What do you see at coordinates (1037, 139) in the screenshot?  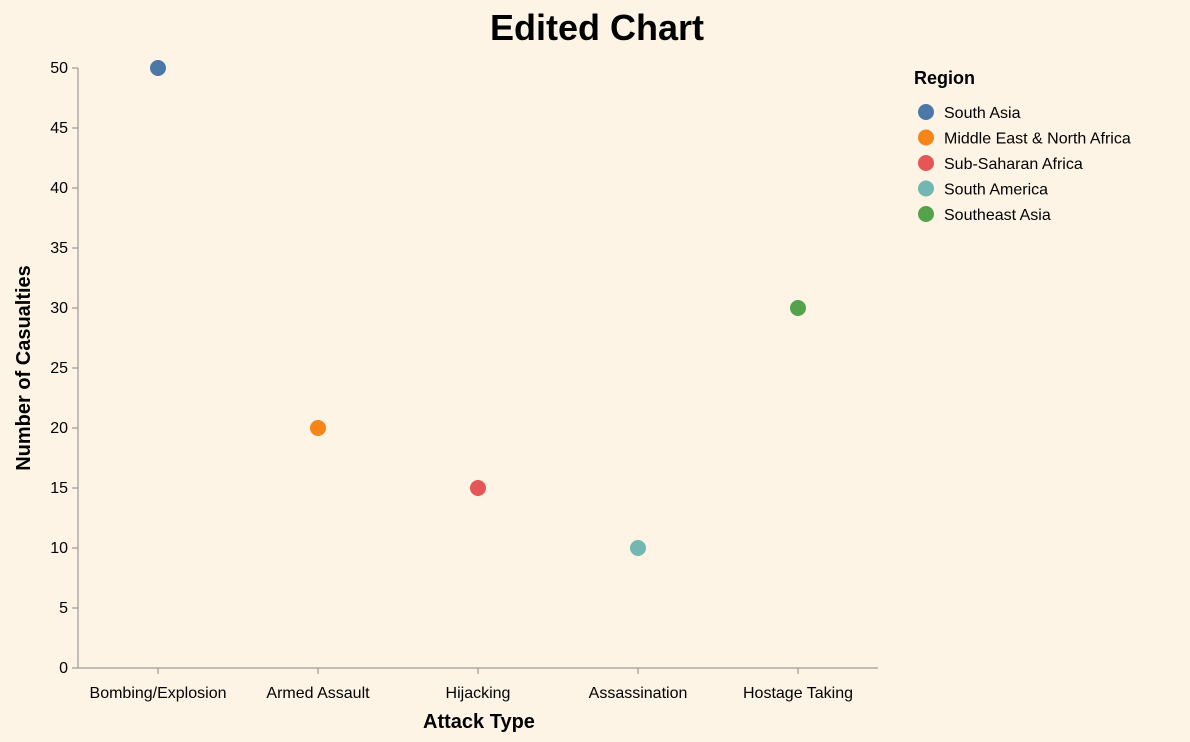 I see `legend-label: Middle East & North Africa` at bounding box center [1037, 139].